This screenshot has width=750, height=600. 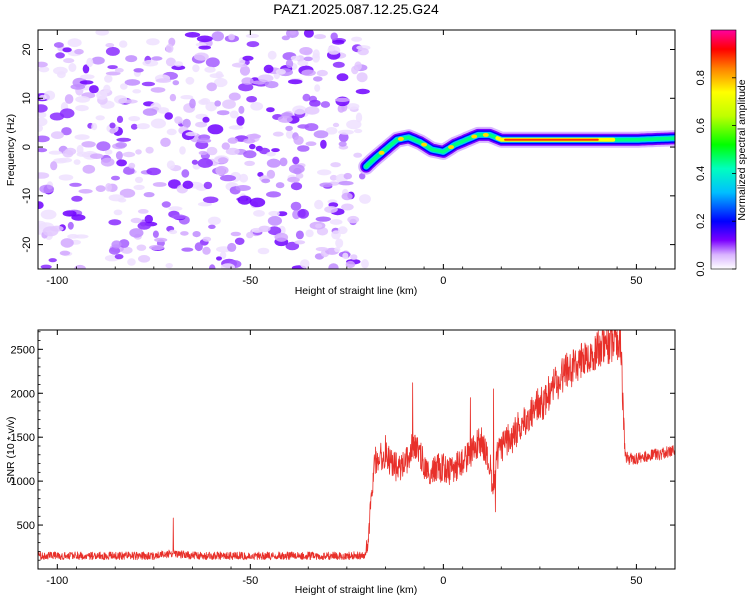 I want to click on colorbar-label: Normalized spectral amplitude, so click(x=742, y=149).